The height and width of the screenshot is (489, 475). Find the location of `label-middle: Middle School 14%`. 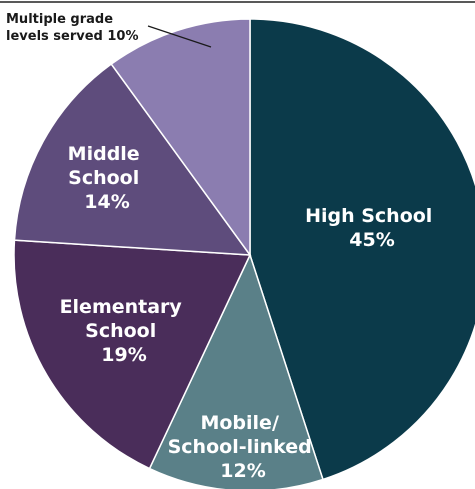

label-middle: Middle School 14% is located at coordinates (107, 178).